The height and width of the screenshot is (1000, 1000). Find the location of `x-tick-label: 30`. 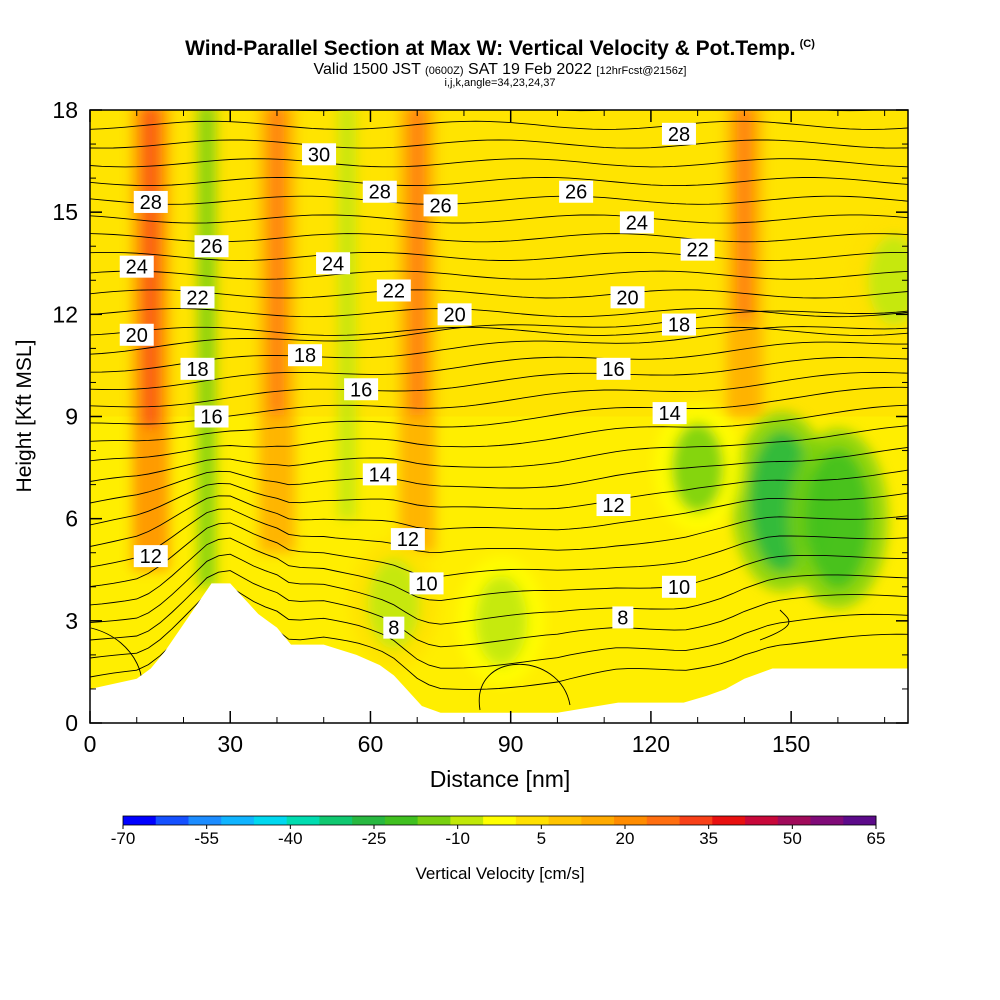

x-tick-label: 30 is located at coordinates (230, 744).